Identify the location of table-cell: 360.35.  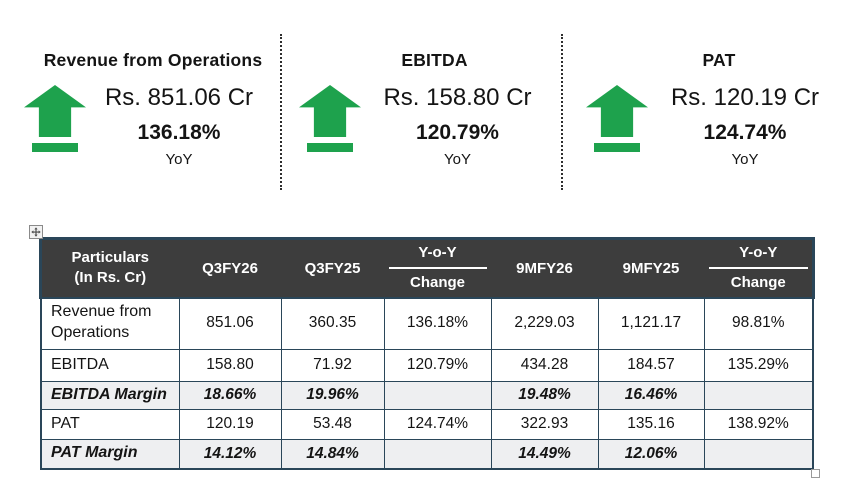
(332, 323).